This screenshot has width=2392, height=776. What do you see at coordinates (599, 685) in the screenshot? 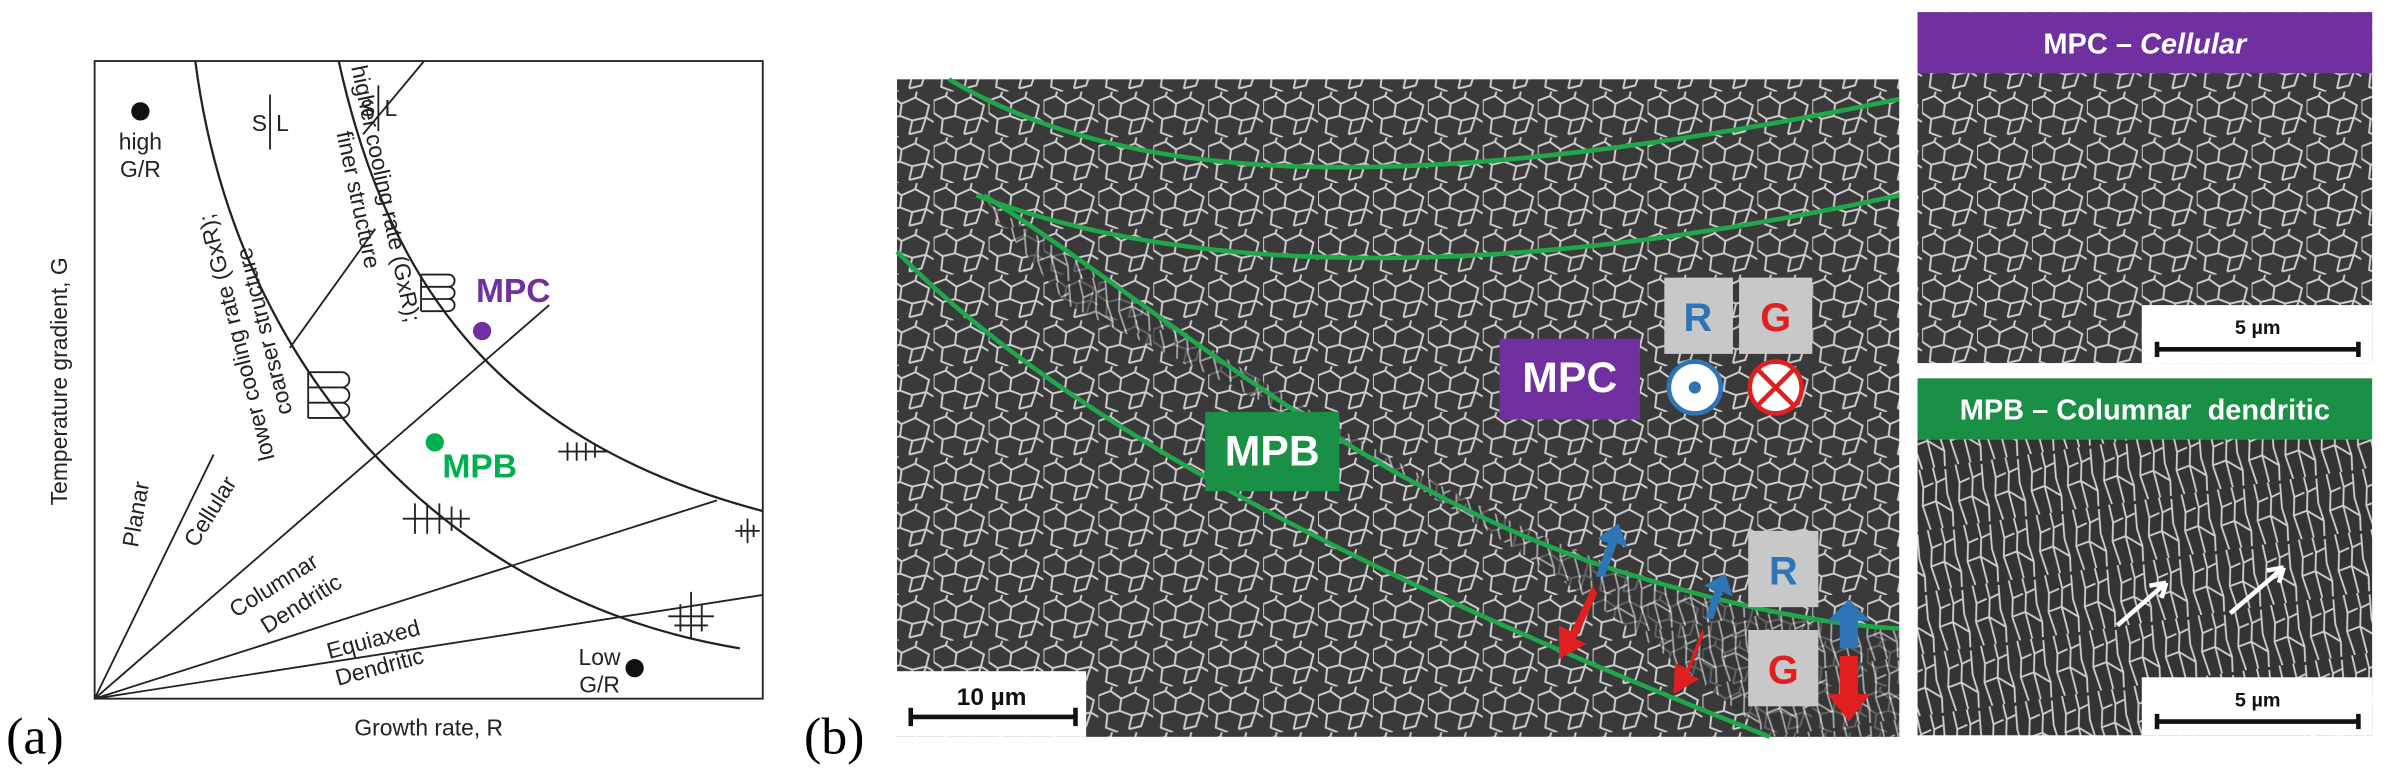
I see `low-gr-label: G/R` at bounding box center [599, 685].